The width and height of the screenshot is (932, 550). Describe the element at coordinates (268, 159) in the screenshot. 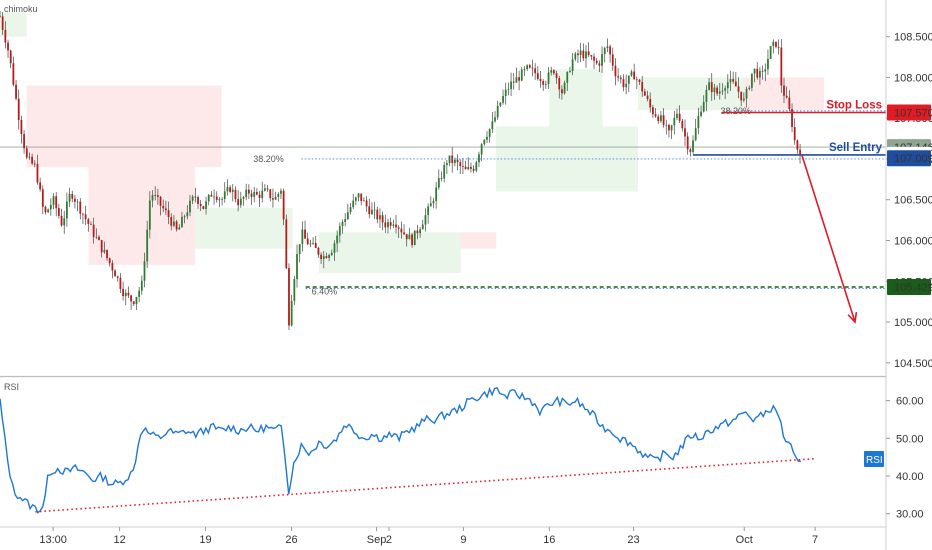

I see `fib-level-label: 38.20%` at that location.